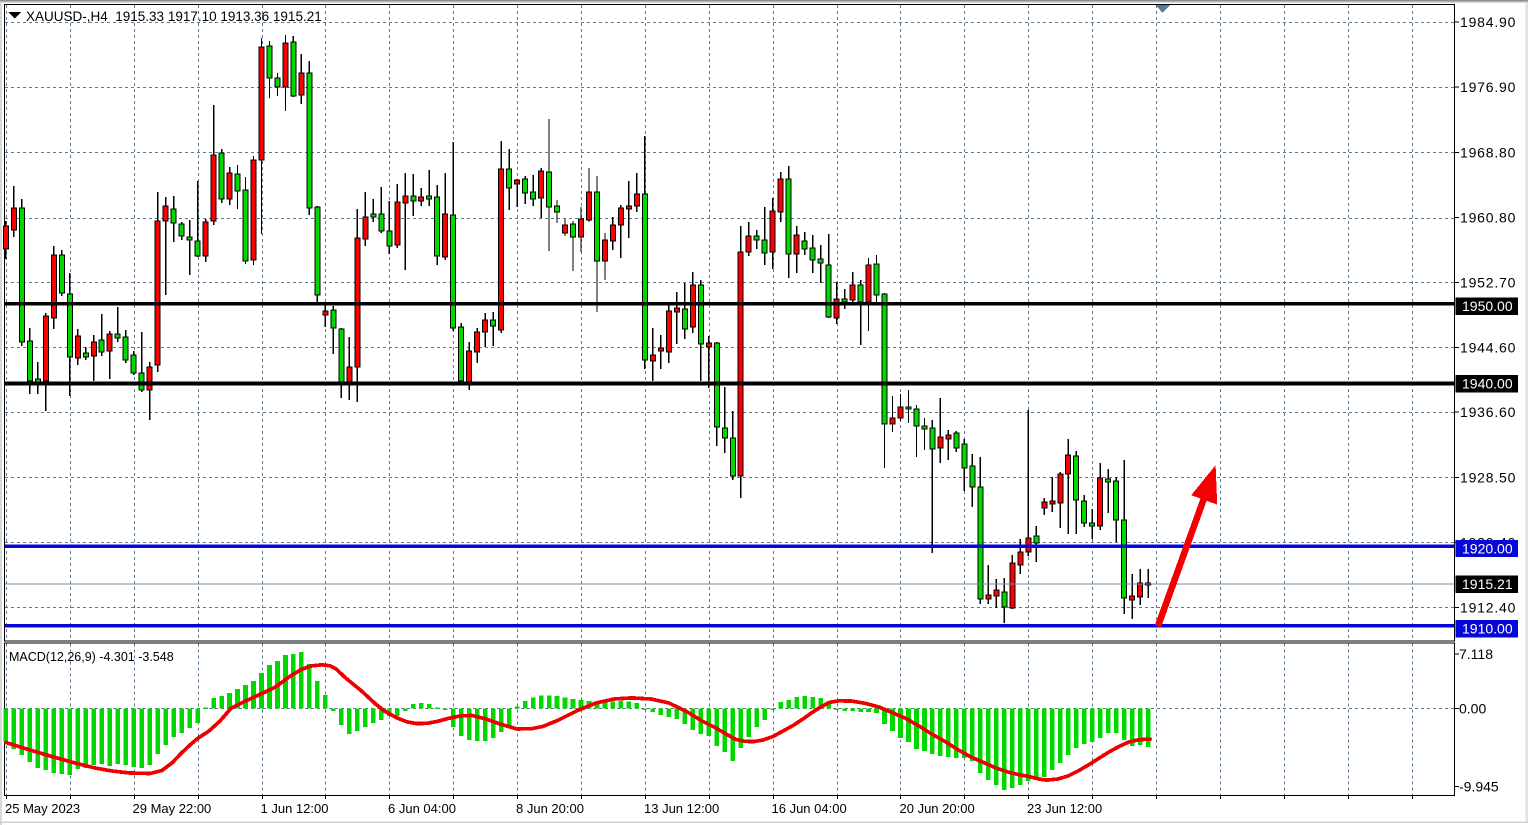  I want to click on svg-text: 1920.00, so click(1487, 549).